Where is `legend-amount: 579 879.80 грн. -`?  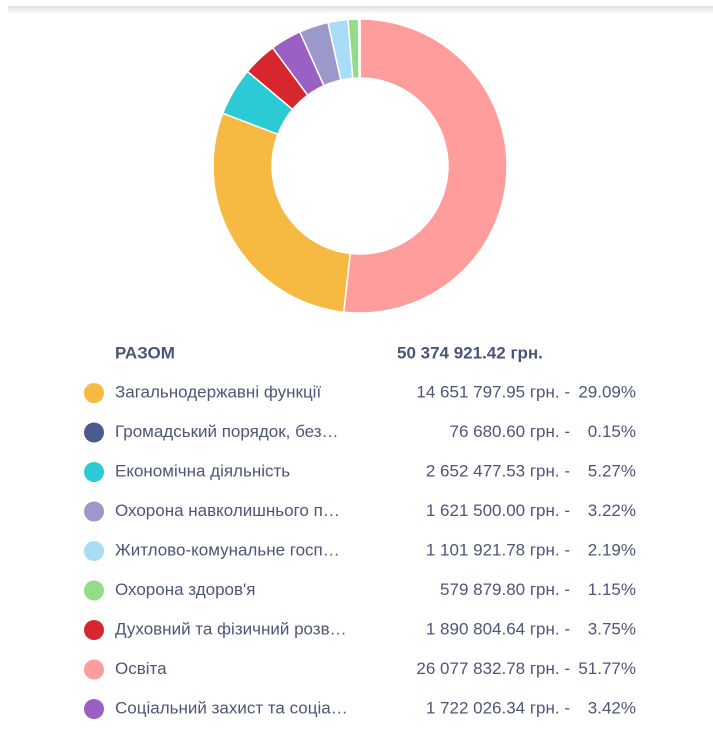
legend-amount: 579 879.80 грн. - is located at coordinates (505, 589).